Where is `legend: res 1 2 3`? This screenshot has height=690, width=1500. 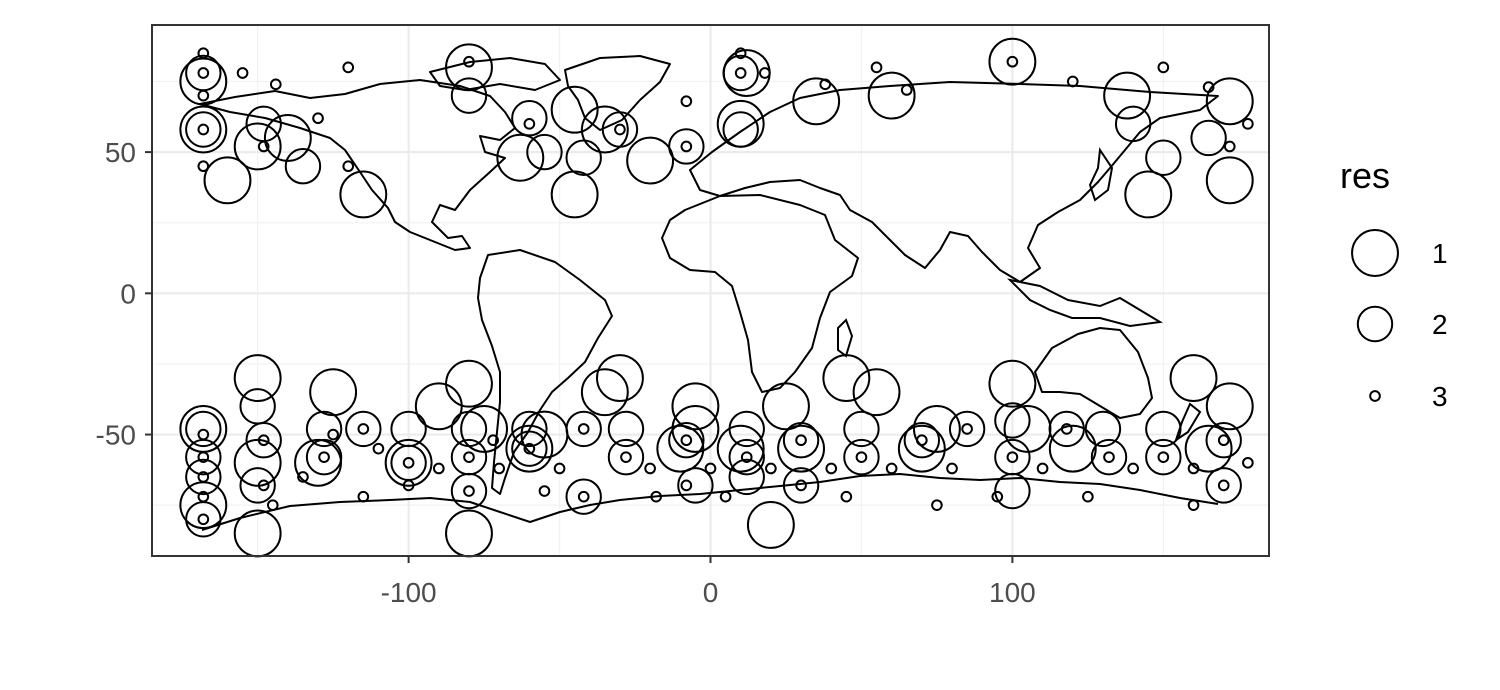
legend: res 1 2 3 is located at coordinates (1394, 283).